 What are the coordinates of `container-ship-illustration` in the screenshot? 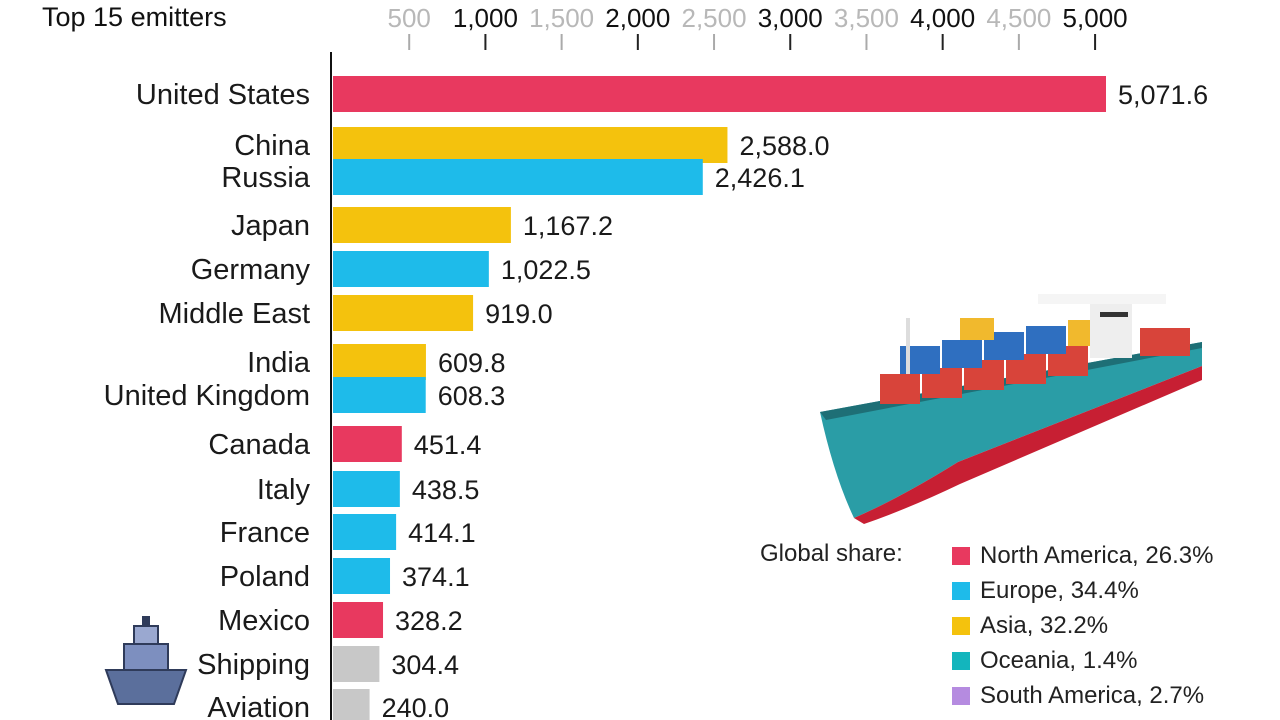 It's located at (1011, 409).